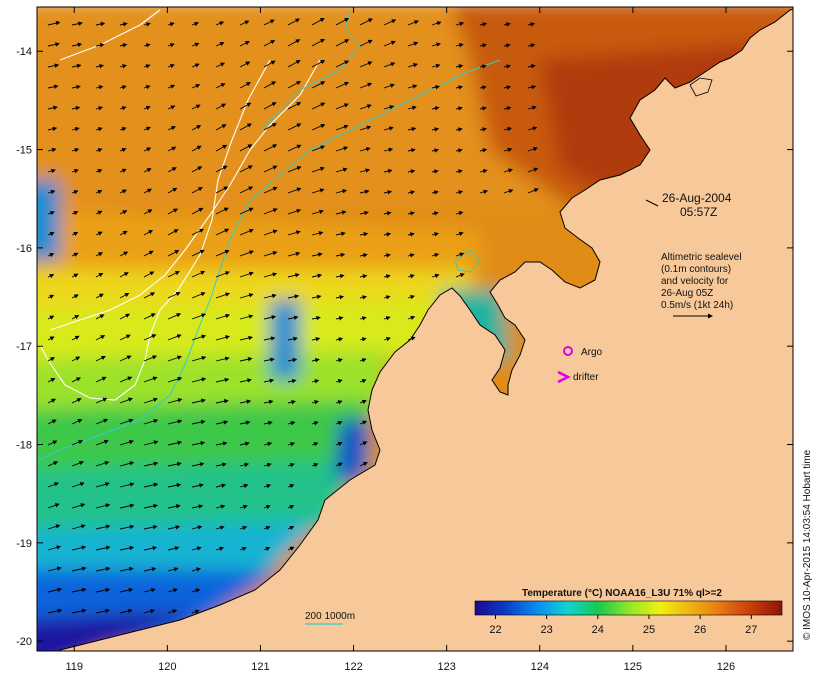 The image size is (820, 680). What do you see at coordinates (751, 630) in the screenshot?
I see `colorbar-tick-label: 27` at bounding box center [751, 630].